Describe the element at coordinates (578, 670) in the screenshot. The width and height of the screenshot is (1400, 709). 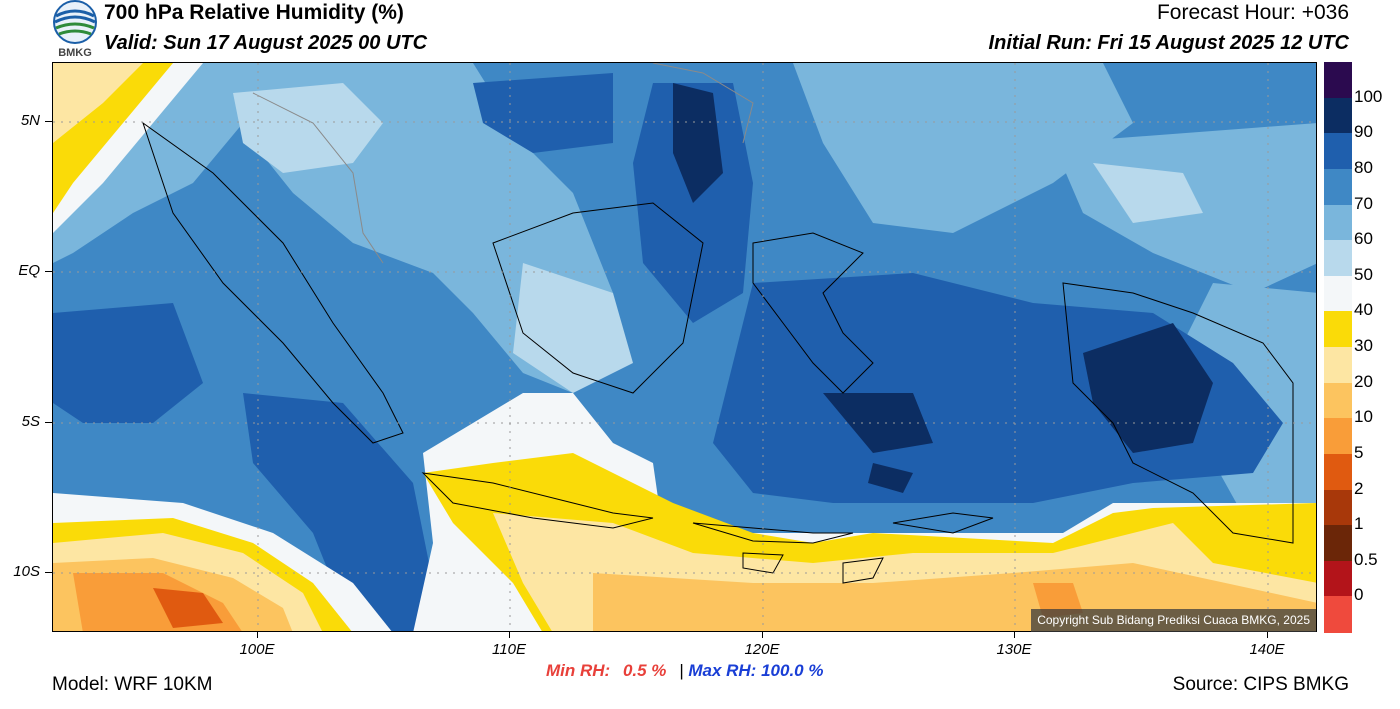
I see `min-rh-label: Min RH:` at that location.